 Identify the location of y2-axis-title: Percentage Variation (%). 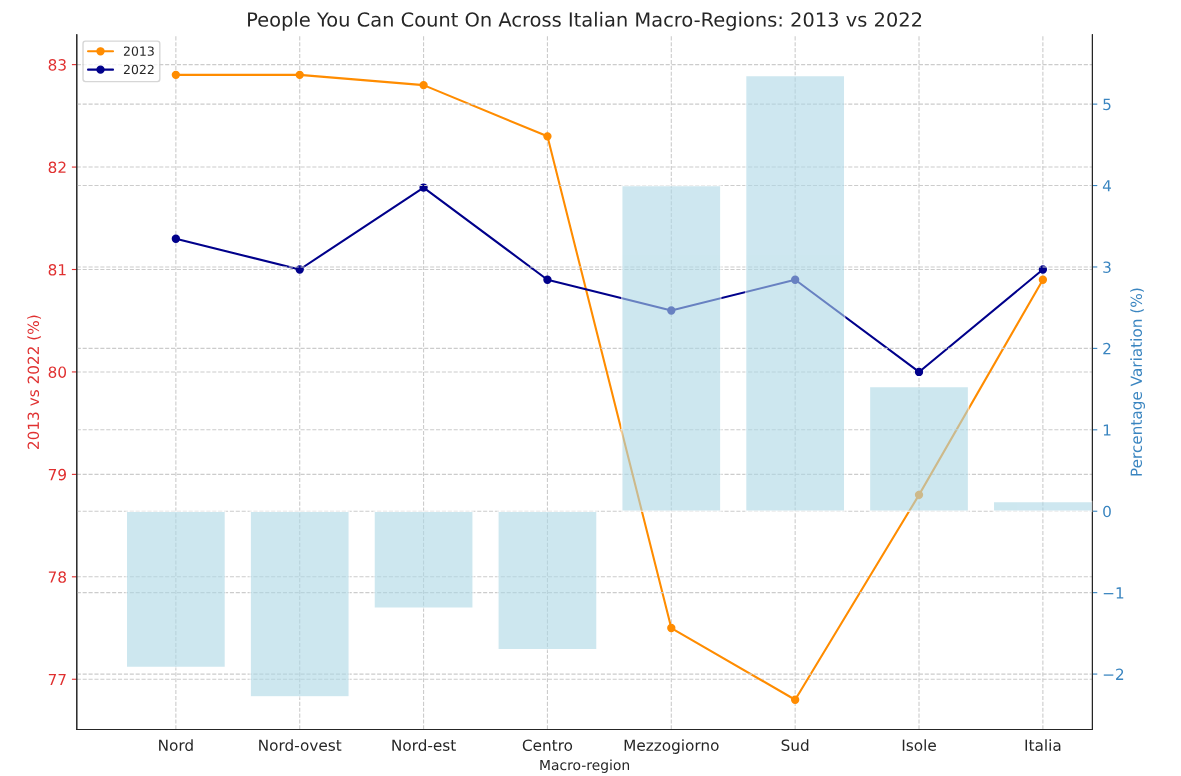
(1138, 382).